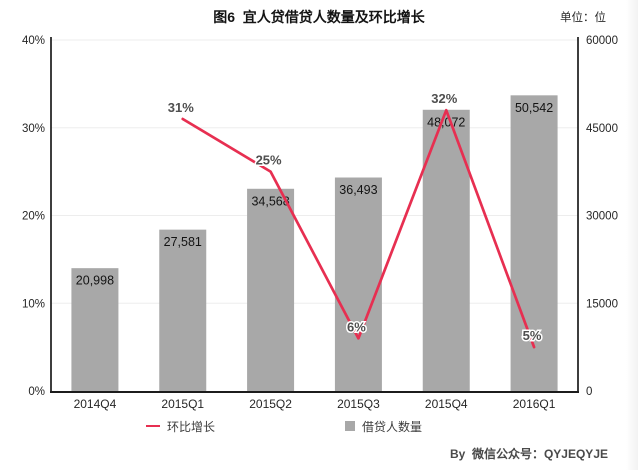  I want to click on left-axis-tick-label: 0%, so click(36, 392).